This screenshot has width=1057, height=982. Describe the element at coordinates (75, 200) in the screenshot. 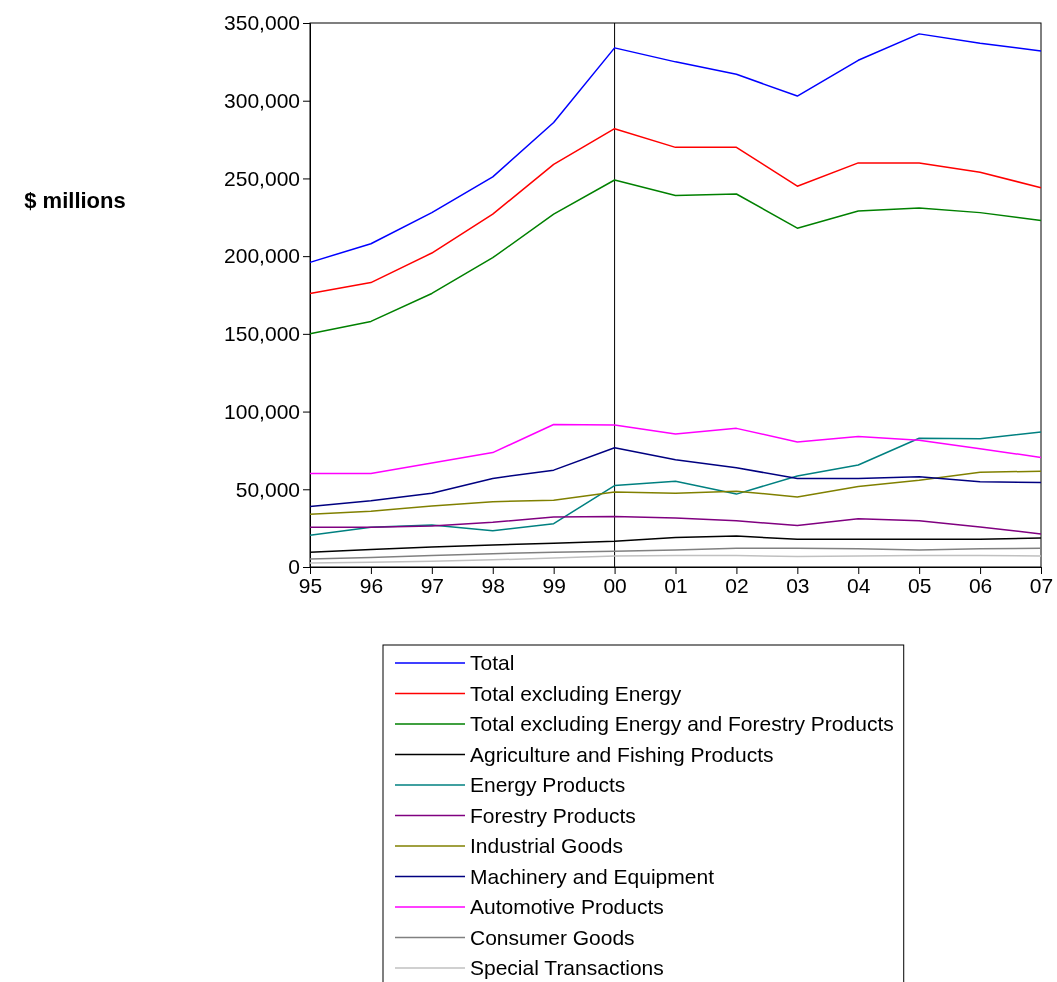

I see `y-axis-title: $ millions` at that location.